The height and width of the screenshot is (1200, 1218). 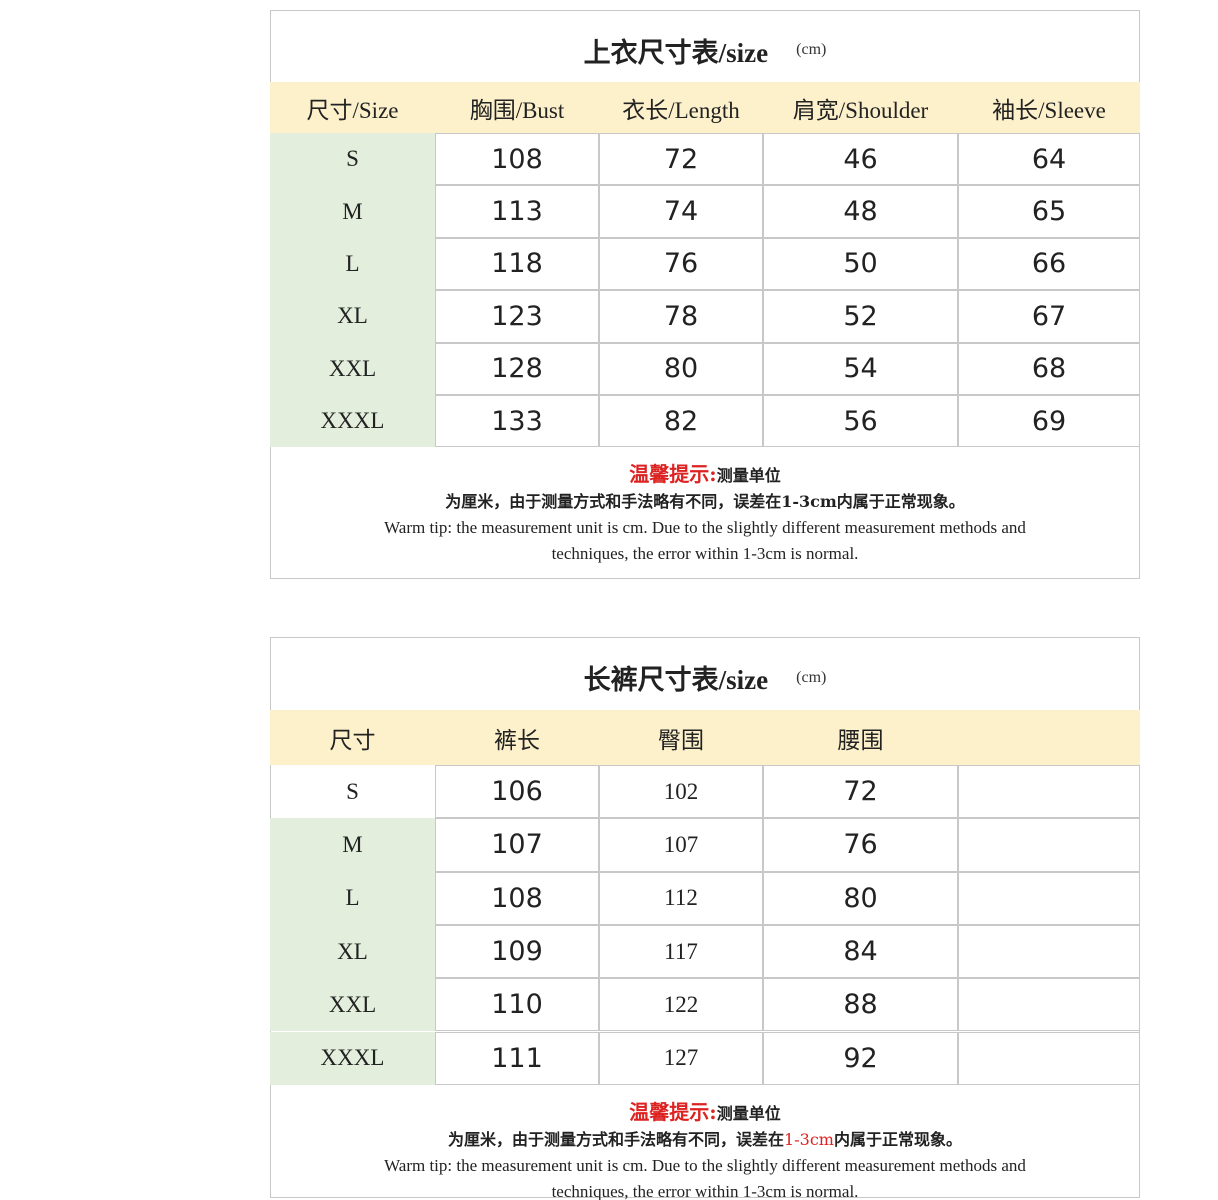 What do you see at coordinates (681, 1005) in the screenshot?
I see `value-cell: 122` at bounding box center [681, 1005].